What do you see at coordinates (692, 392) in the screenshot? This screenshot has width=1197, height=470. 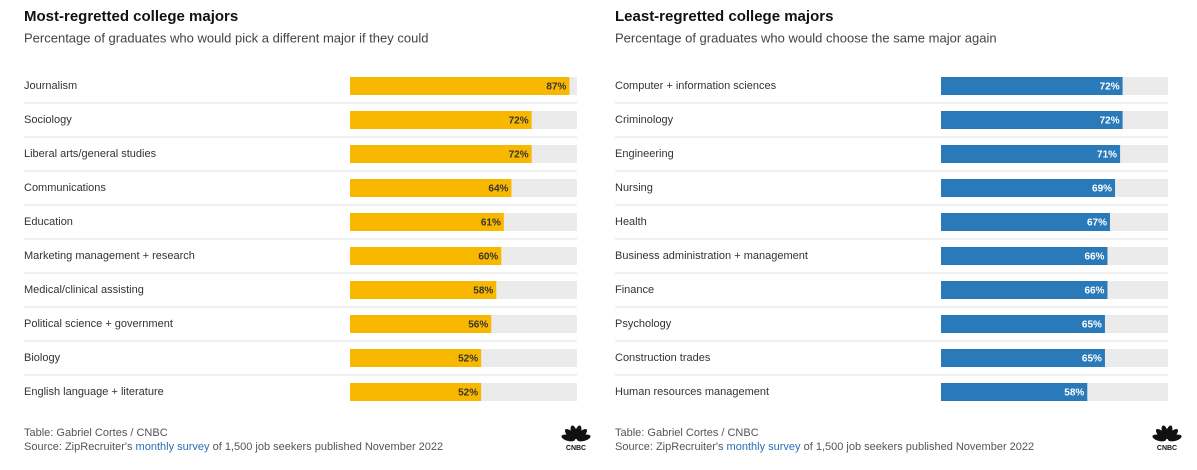 I see `category-label: Human resources management` at bounding box center [692, 392].